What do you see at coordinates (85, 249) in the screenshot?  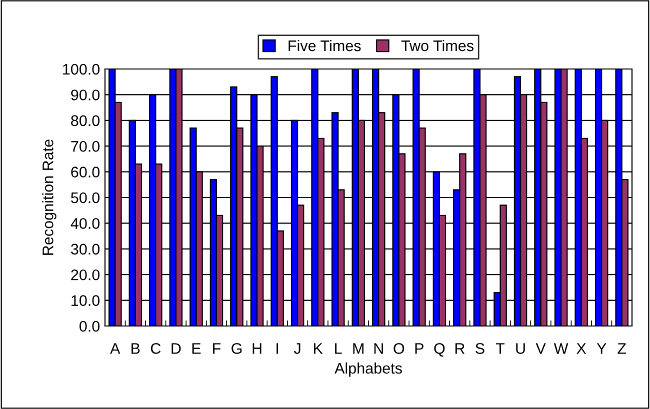 I see `y-tick-label: 30.0` at bounding box center [85, 249].